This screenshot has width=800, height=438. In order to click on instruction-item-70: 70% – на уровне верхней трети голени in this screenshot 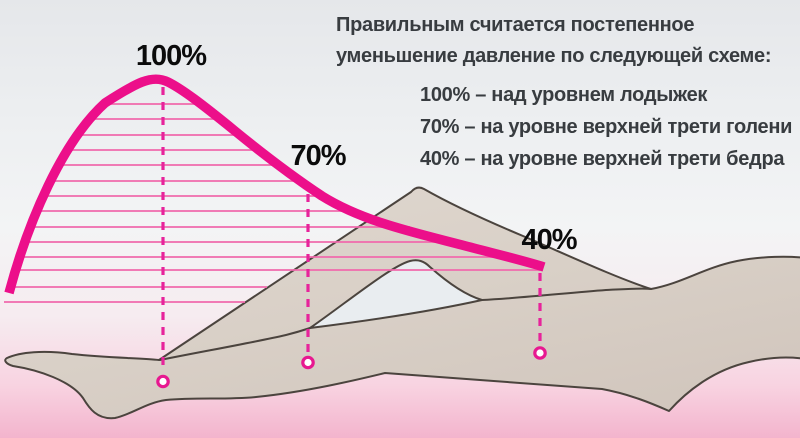, I will do `click(606, 127)`.